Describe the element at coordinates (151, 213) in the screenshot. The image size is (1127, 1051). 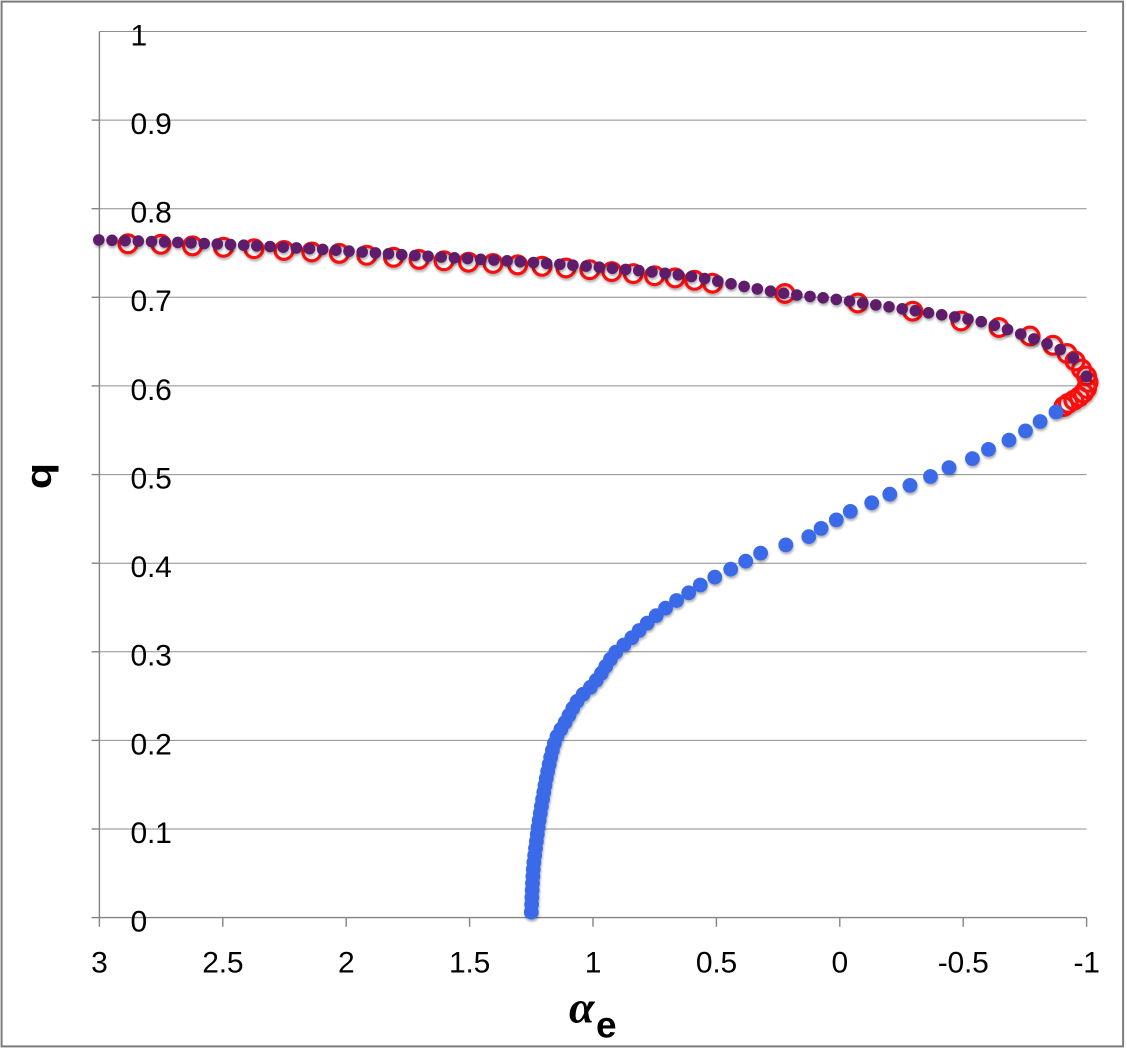
I see `svg-text: 0.8` at that location.